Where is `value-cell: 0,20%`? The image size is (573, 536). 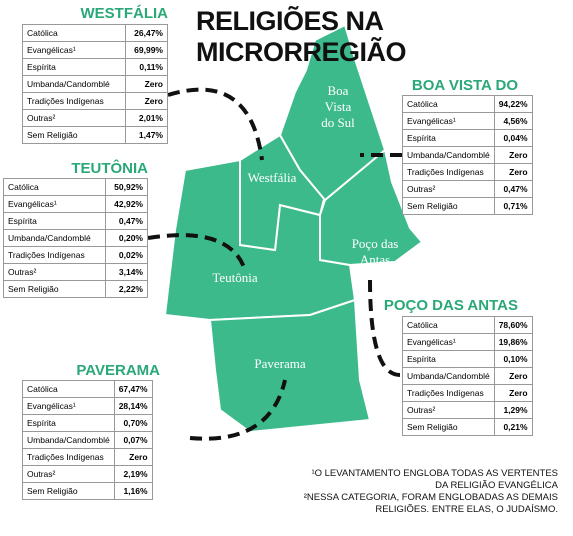 value-cell: 0,20% is located at coordinates (126, 238).